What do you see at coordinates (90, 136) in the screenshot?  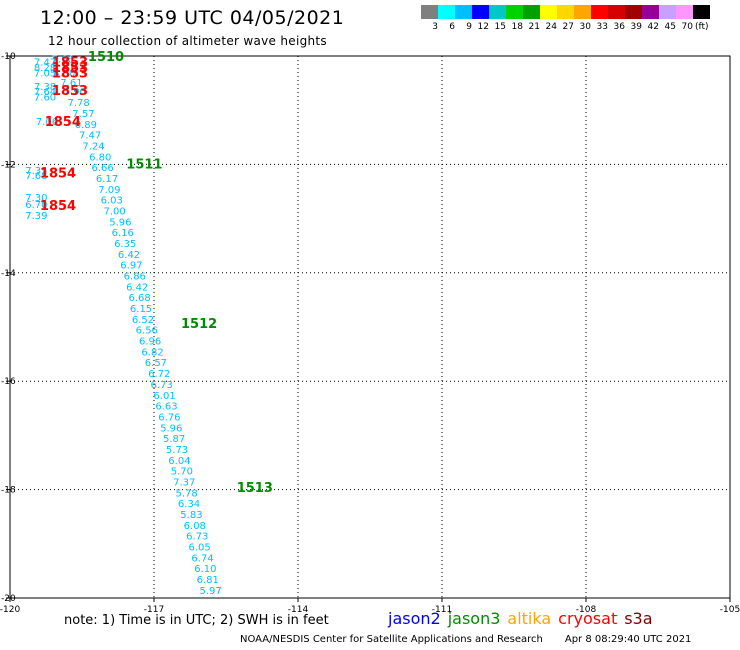 I see `wave-height-label: 7.47` at bounding box center [90, 136].